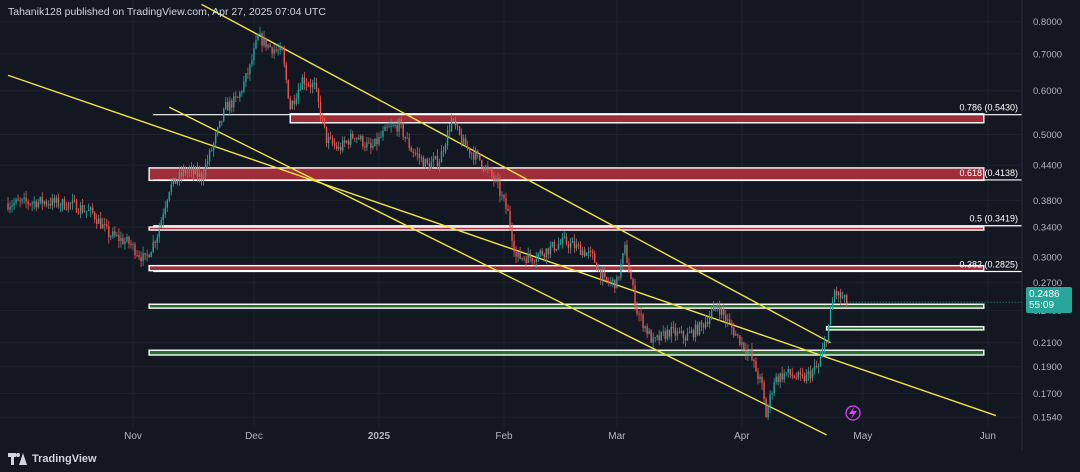  I want to click on tradingview-logo-icon, so click(17, 459).